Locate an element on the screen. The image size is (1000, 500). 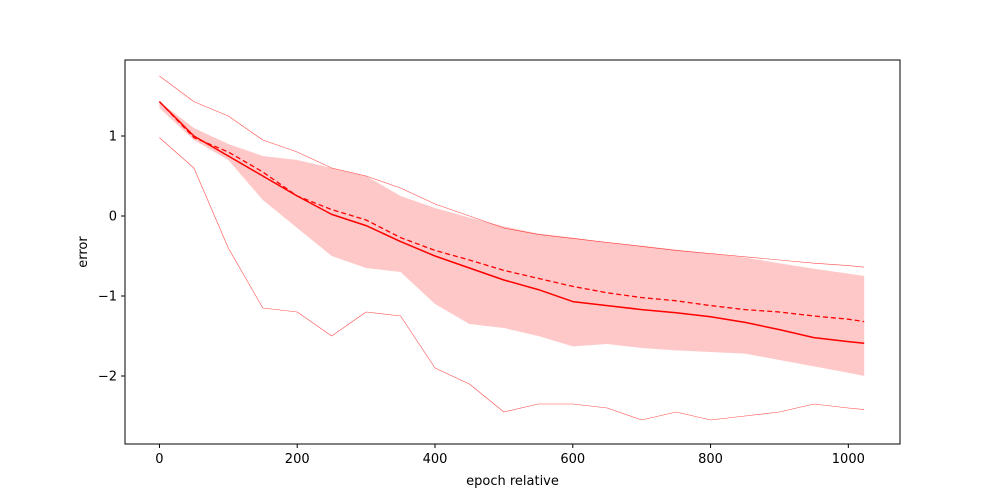
x-tick-label: 200 is located at coordinates (297, 459).